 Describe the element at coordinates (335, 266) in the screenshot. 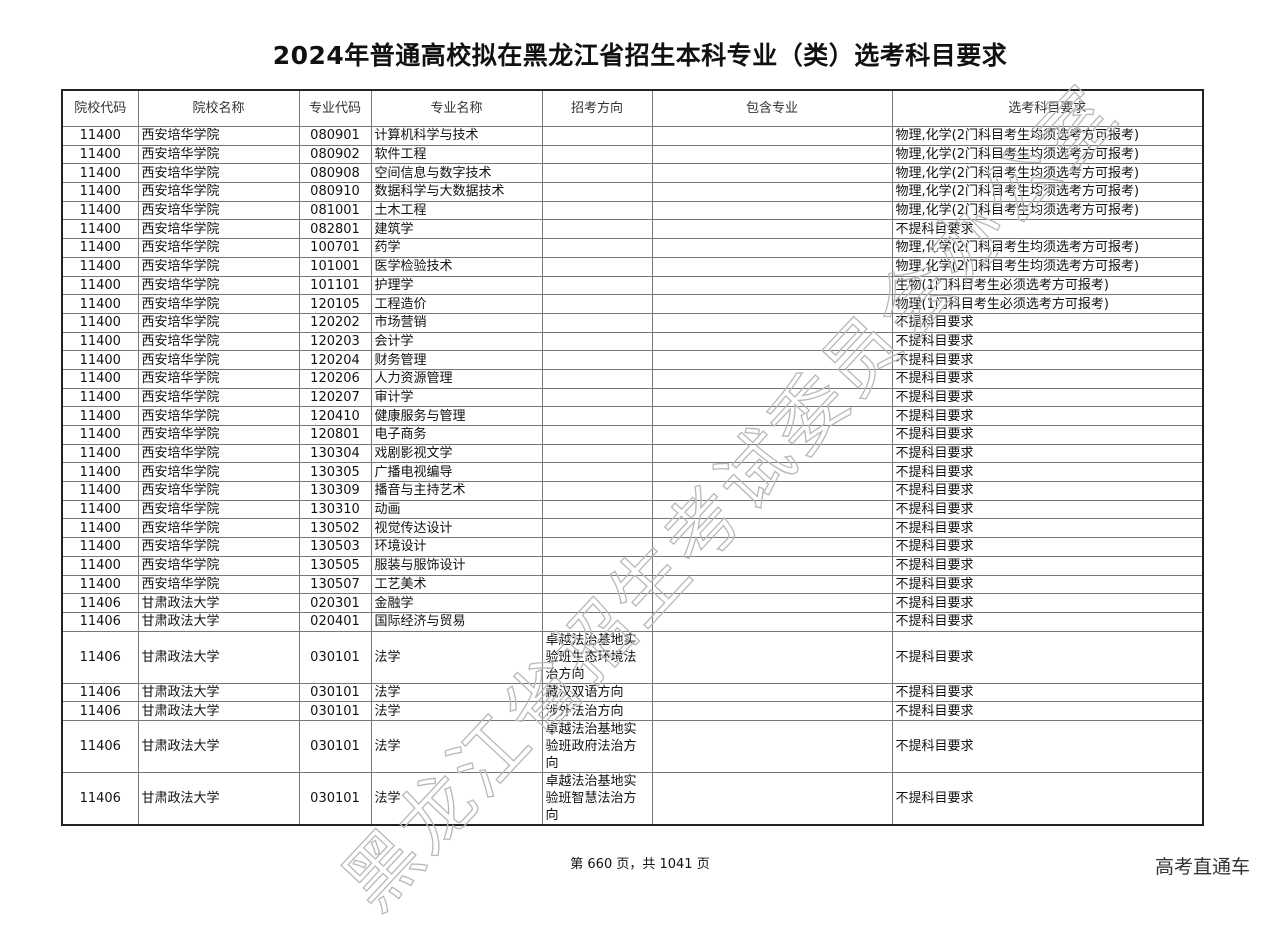

I see `cell-major-code: 101001` at that location.